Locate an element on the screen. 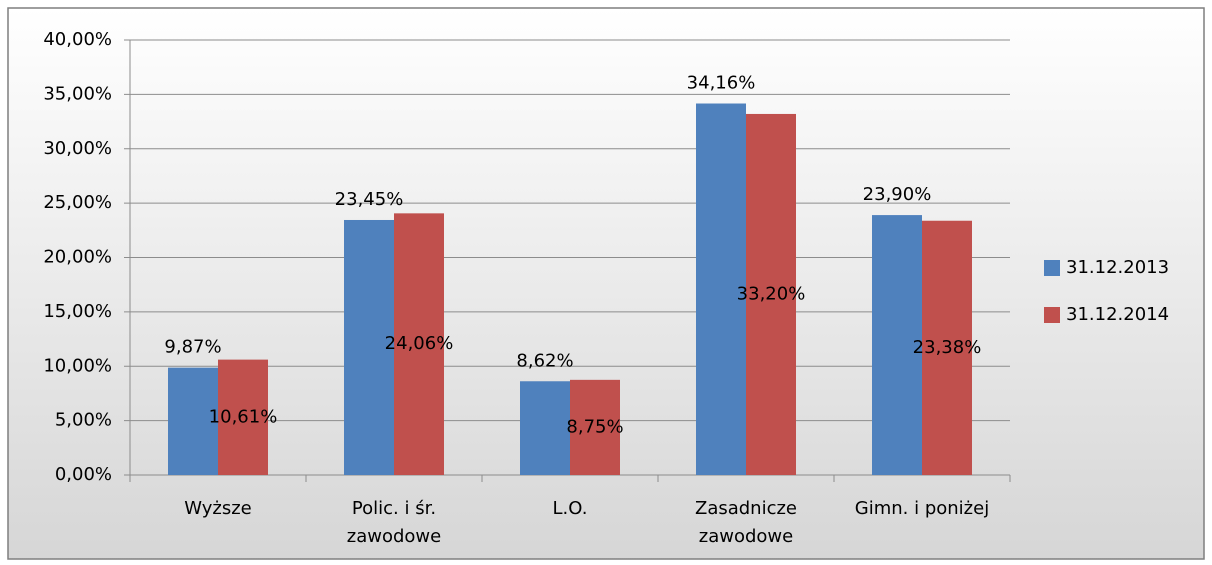 The height and width of the screenshot is (565, 1212). data-label: 34,16% is located at coordinates (721, 83).